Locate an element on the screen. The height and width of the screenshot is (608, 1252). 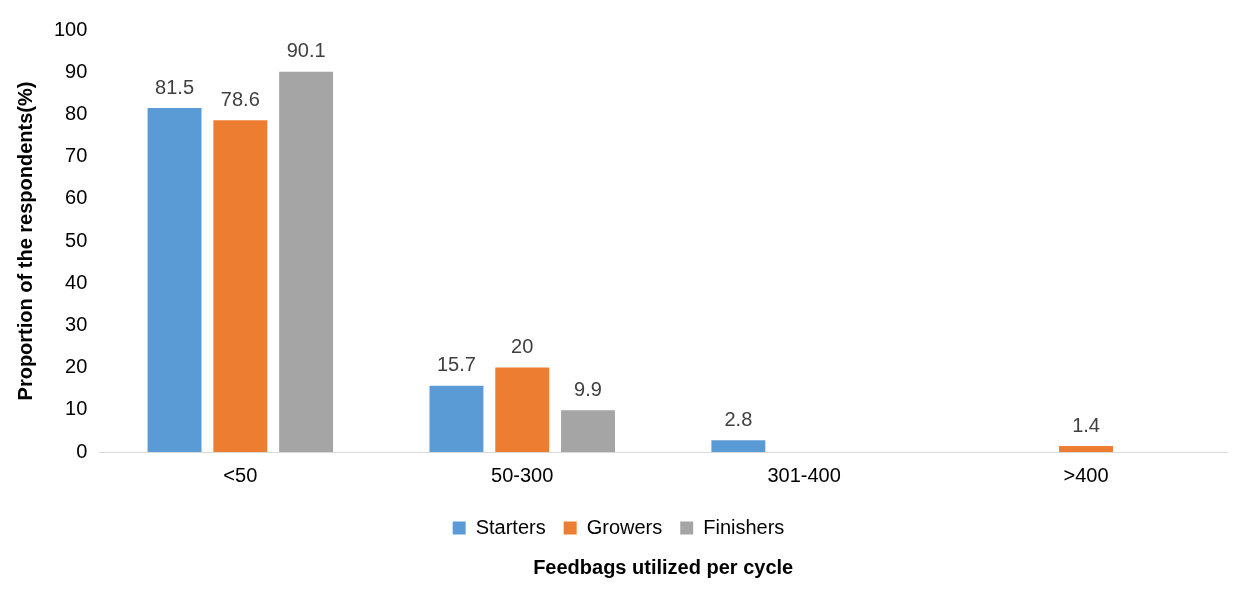
y-tick-label: 40 is located at coordinates (76, 281).